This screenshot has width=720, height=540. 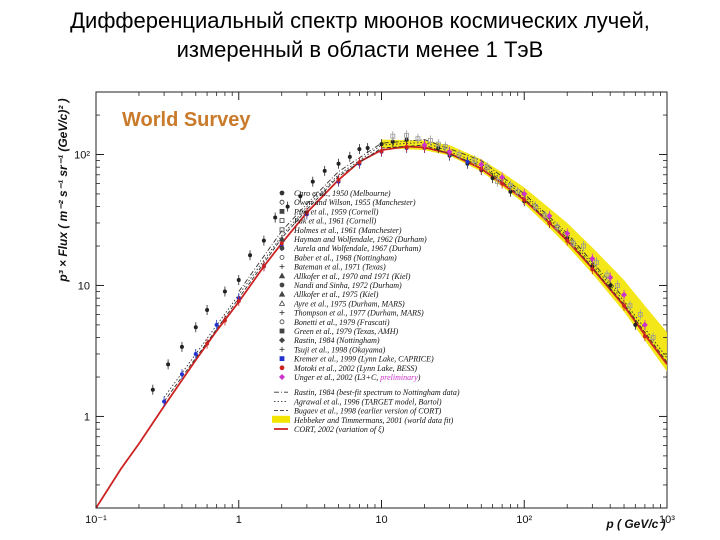 I want to click on x-tick-label: 10⁻¹, so click(x=96, y=520).